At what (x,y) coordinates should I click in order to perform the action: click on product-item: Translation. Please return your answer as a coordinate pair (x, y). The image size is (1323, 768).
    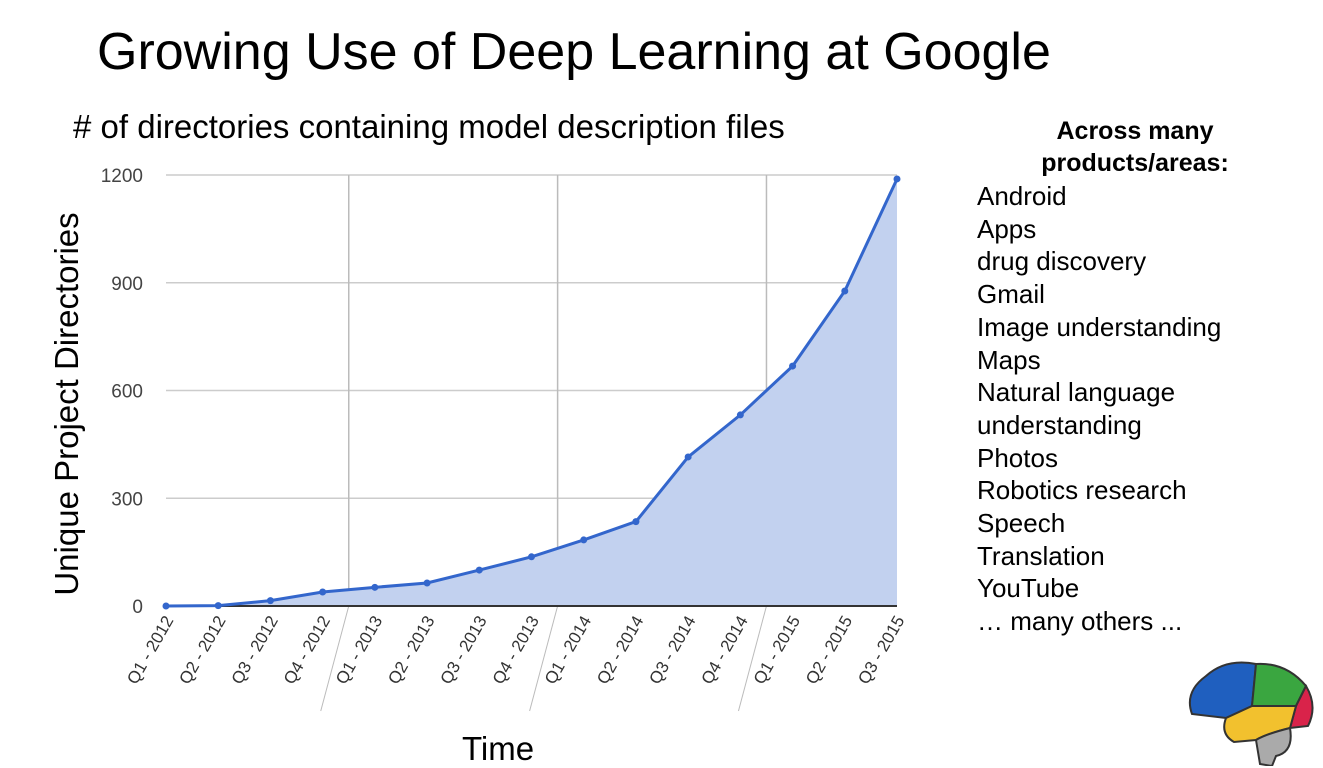
    Looking at the image, I should click on (1041, 555).